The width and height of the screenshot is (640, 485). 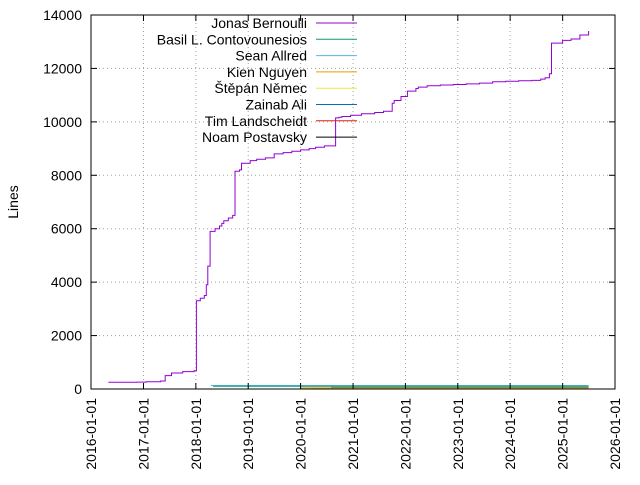 I want to click on legend-label: Noam Postavsky, so click(x=254, y=137).